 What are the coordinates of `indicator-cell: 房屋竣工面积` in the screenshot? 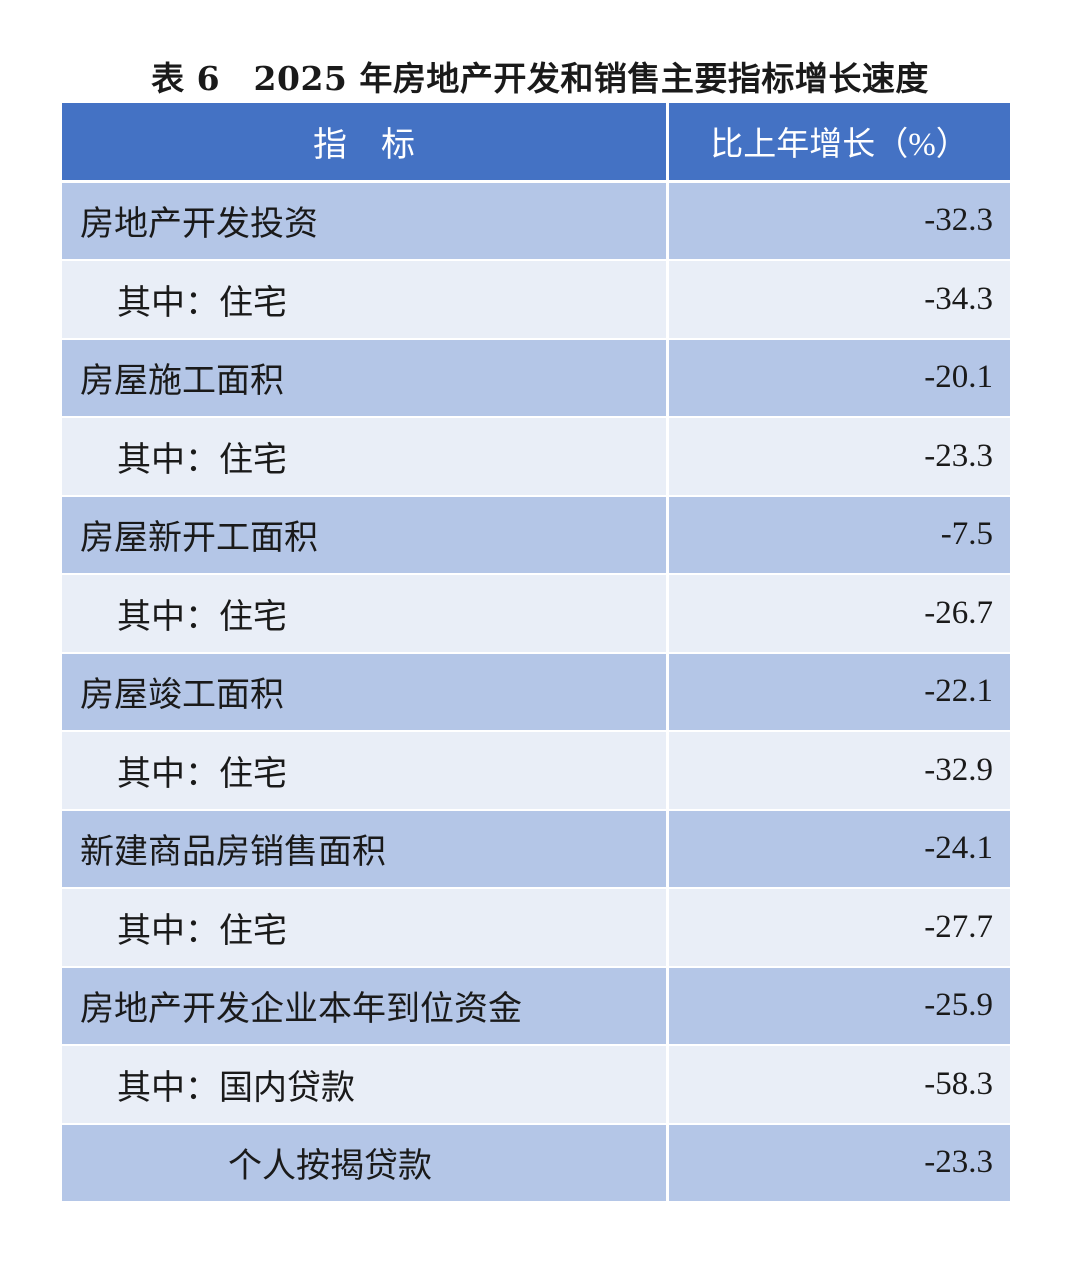 It's located at (364, 691).